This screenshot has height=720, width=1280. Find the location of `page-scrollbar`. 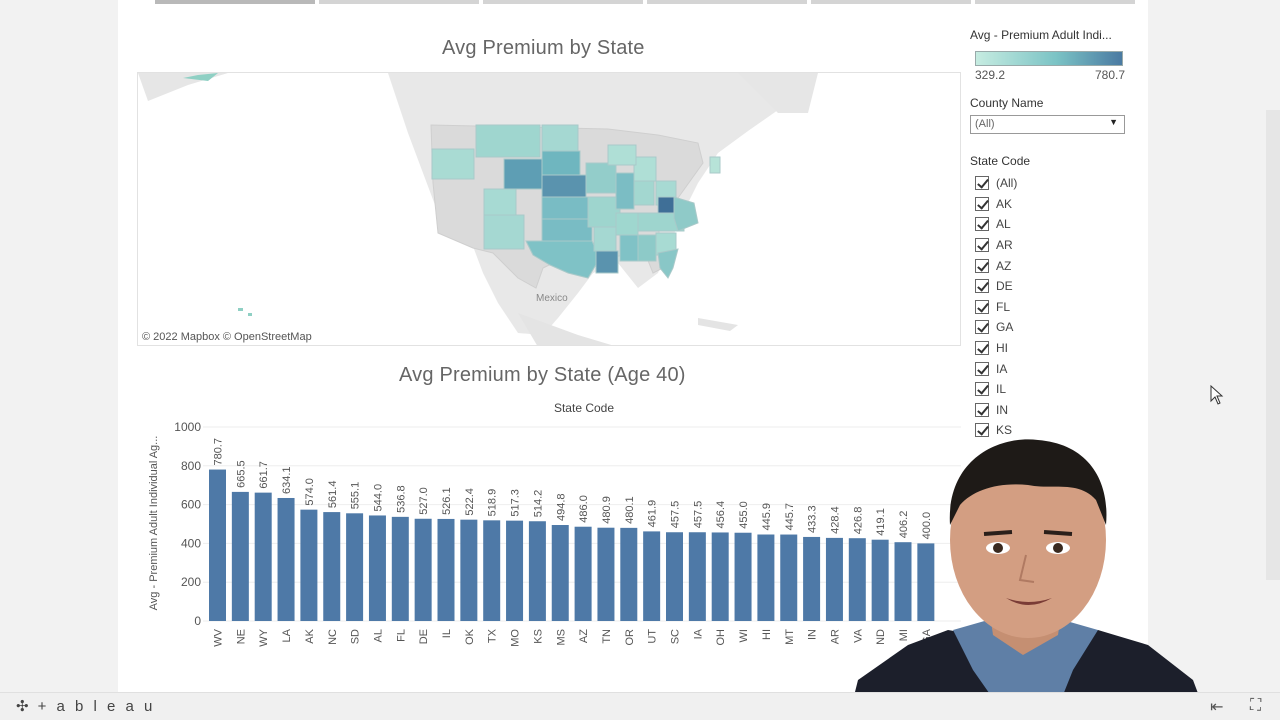

page-scrollbar is located at coordinates (1273, 345).